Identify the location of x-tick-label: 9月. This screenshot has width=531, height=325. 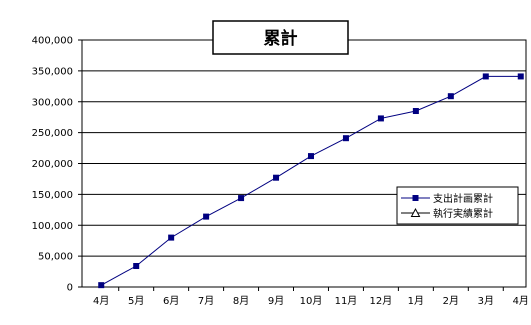
(276, 301).